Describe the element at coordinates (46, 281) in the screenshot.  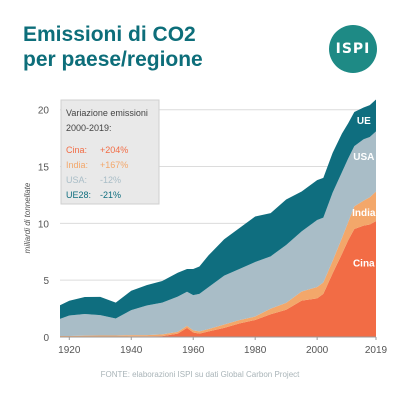
I see `y-tick-label: 5` at that location.